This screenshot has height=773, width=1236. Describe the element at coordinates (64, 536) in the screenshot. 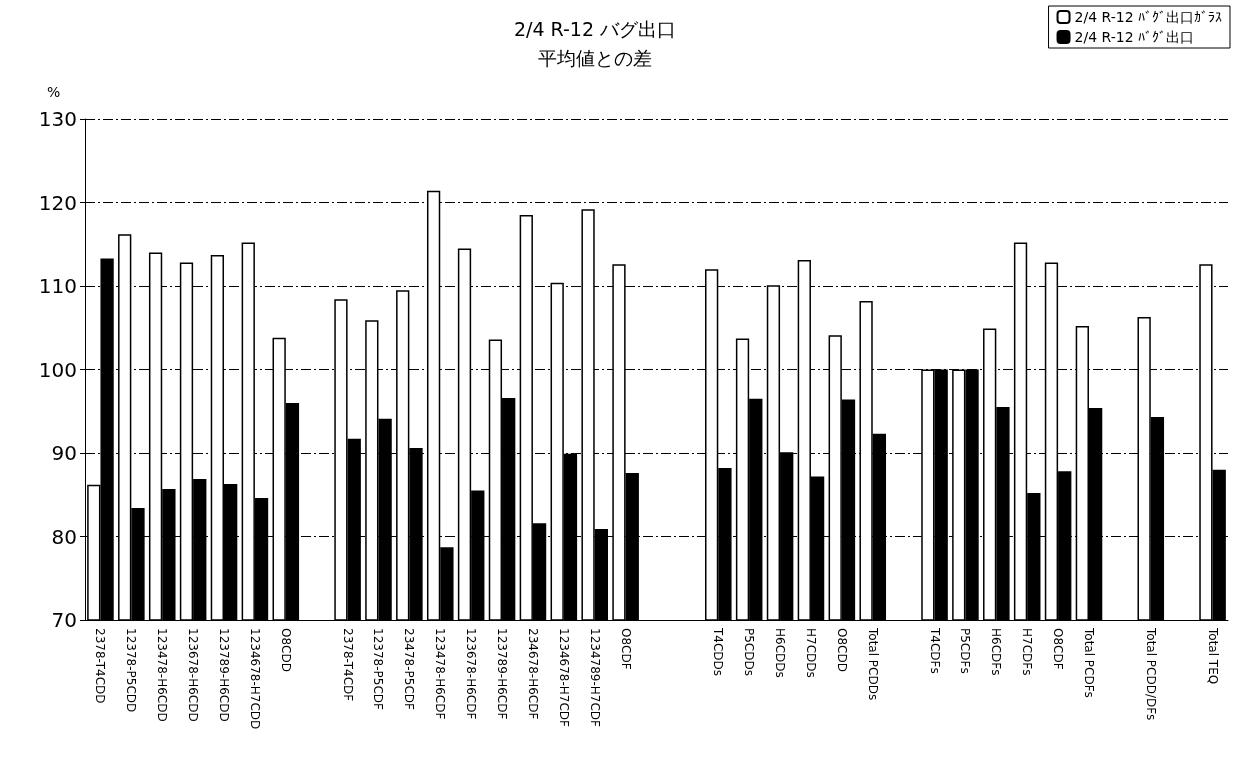

I see `y-tick-label: 80` at that location.